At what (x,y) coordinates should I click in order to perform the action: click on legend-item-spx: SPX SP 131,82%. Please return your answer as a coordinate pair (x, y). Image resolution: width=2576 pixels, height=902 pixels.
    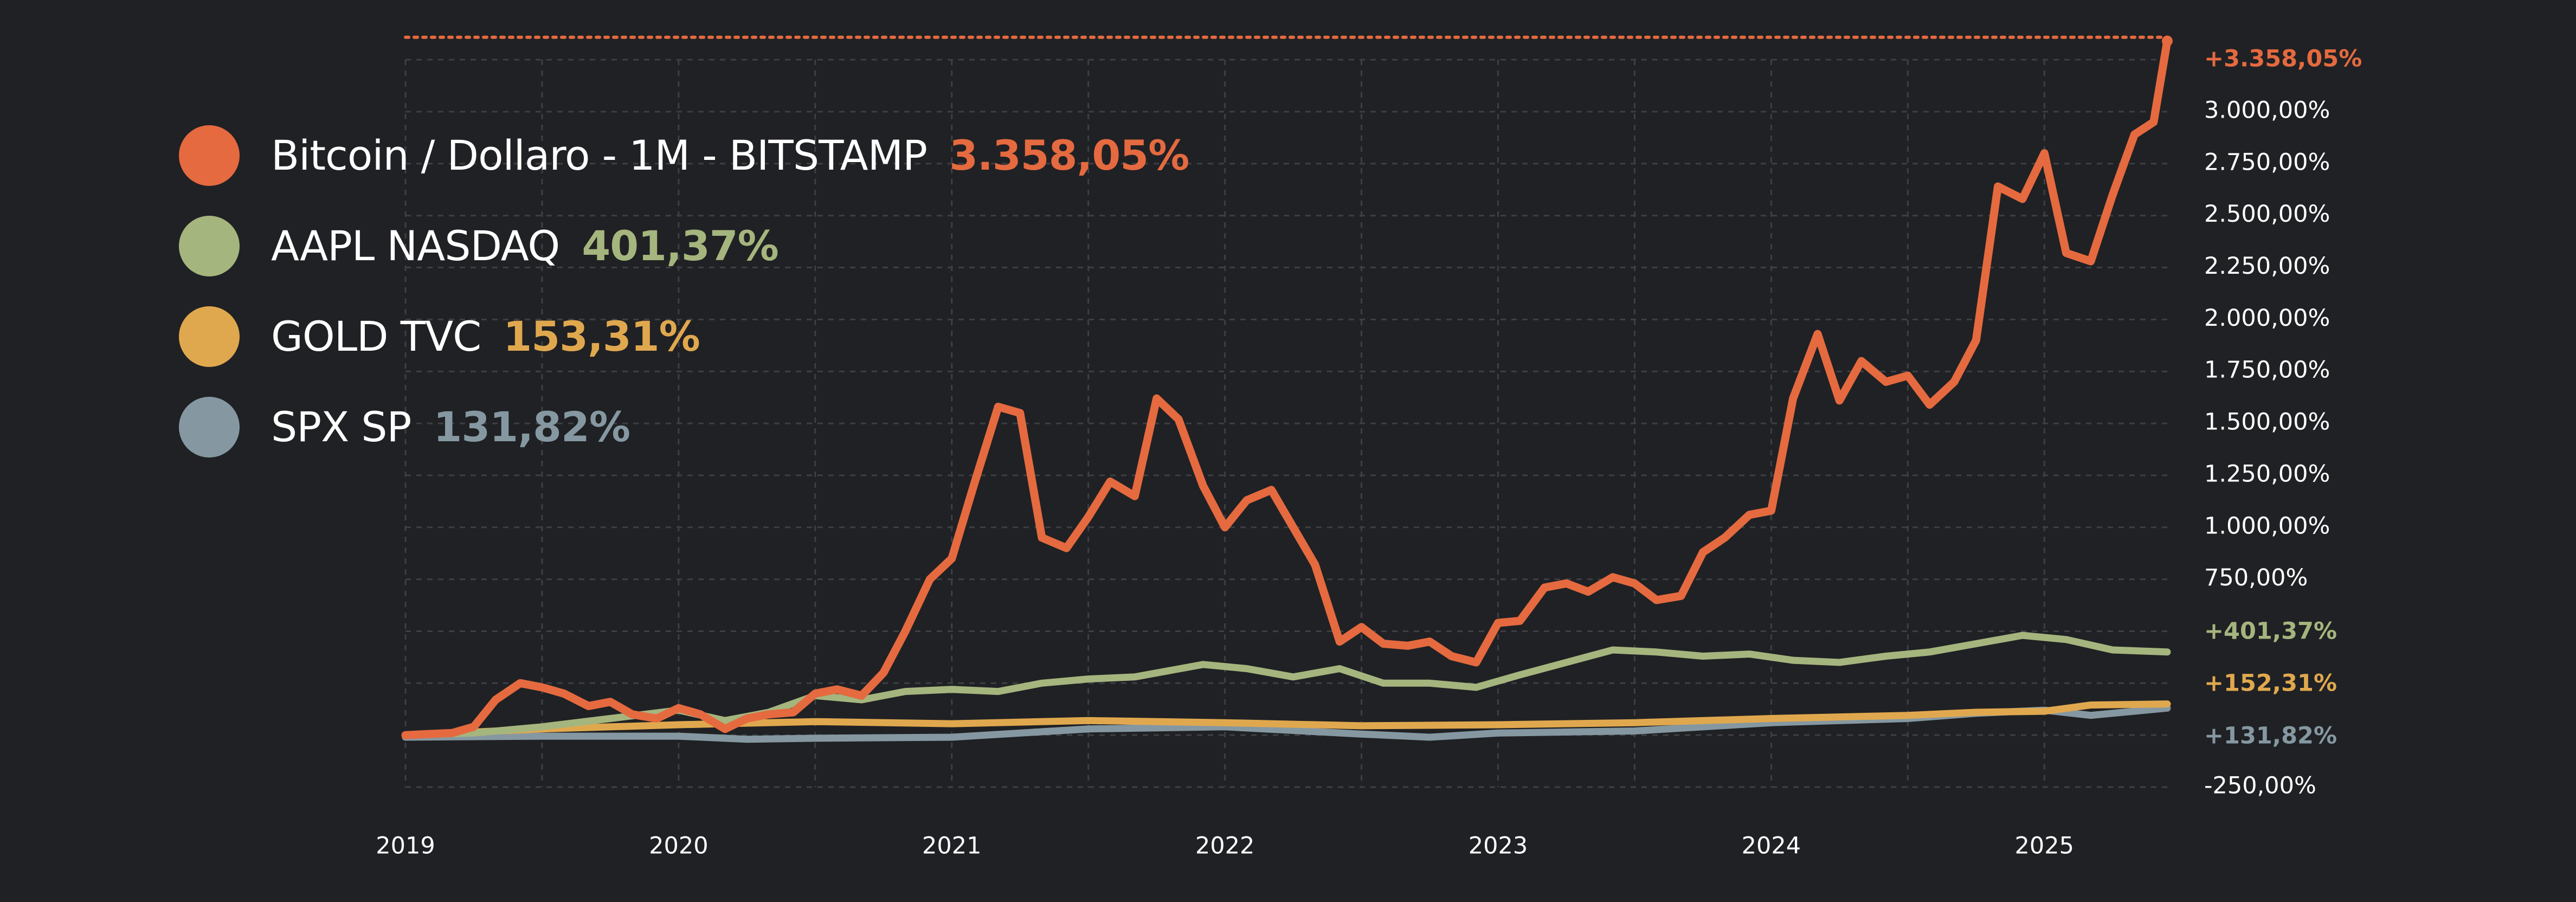
    Looking at the image, I should click on (684, 427).